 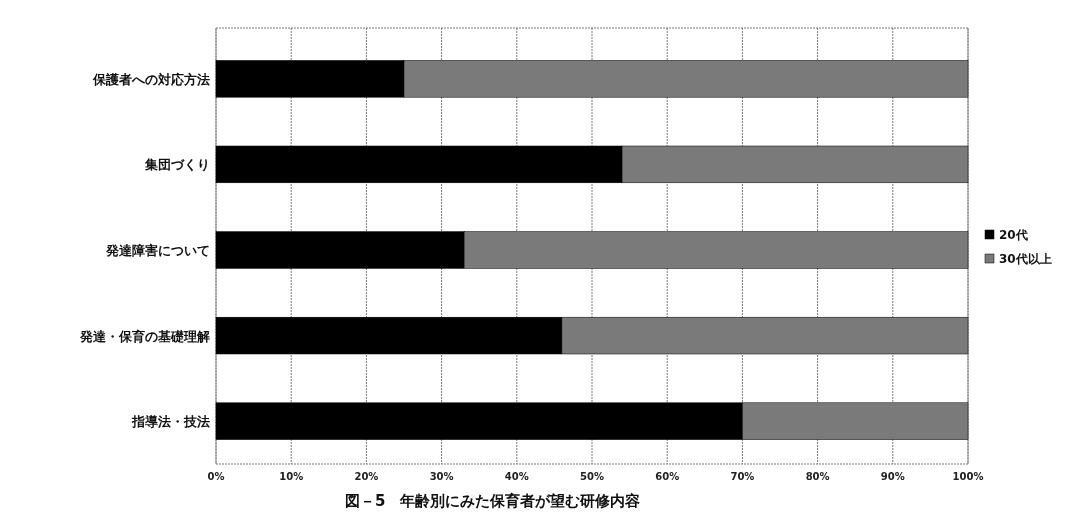 I want to click on x-tick-label: 100%, so click(x=968, y=476).